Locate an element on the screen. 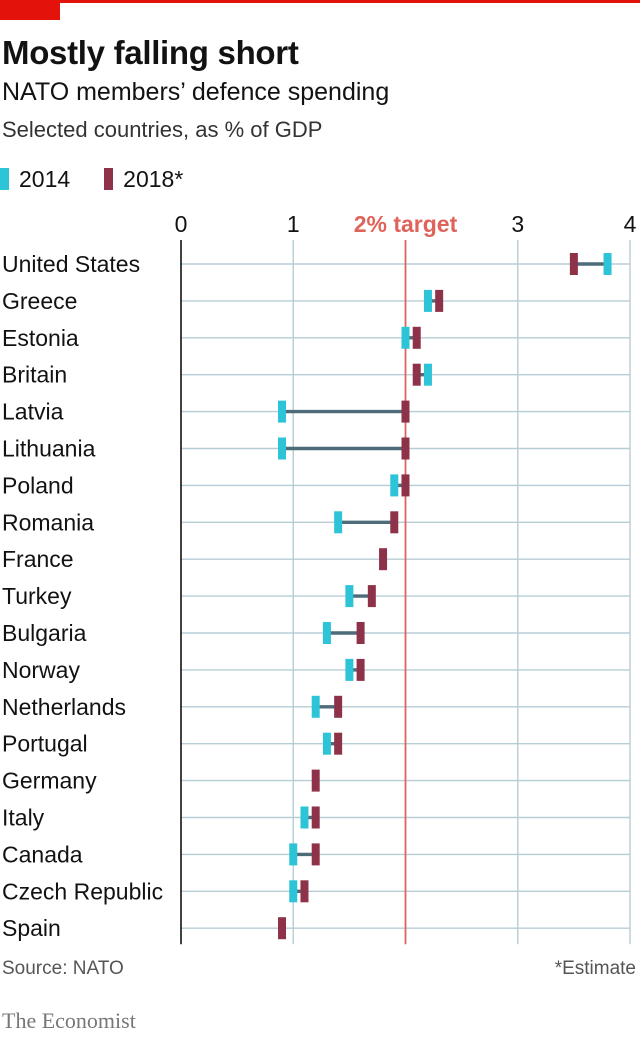 This screenshot has width=640, height=1038. legend: 2014 2018* is located at coordinates (108, 179).